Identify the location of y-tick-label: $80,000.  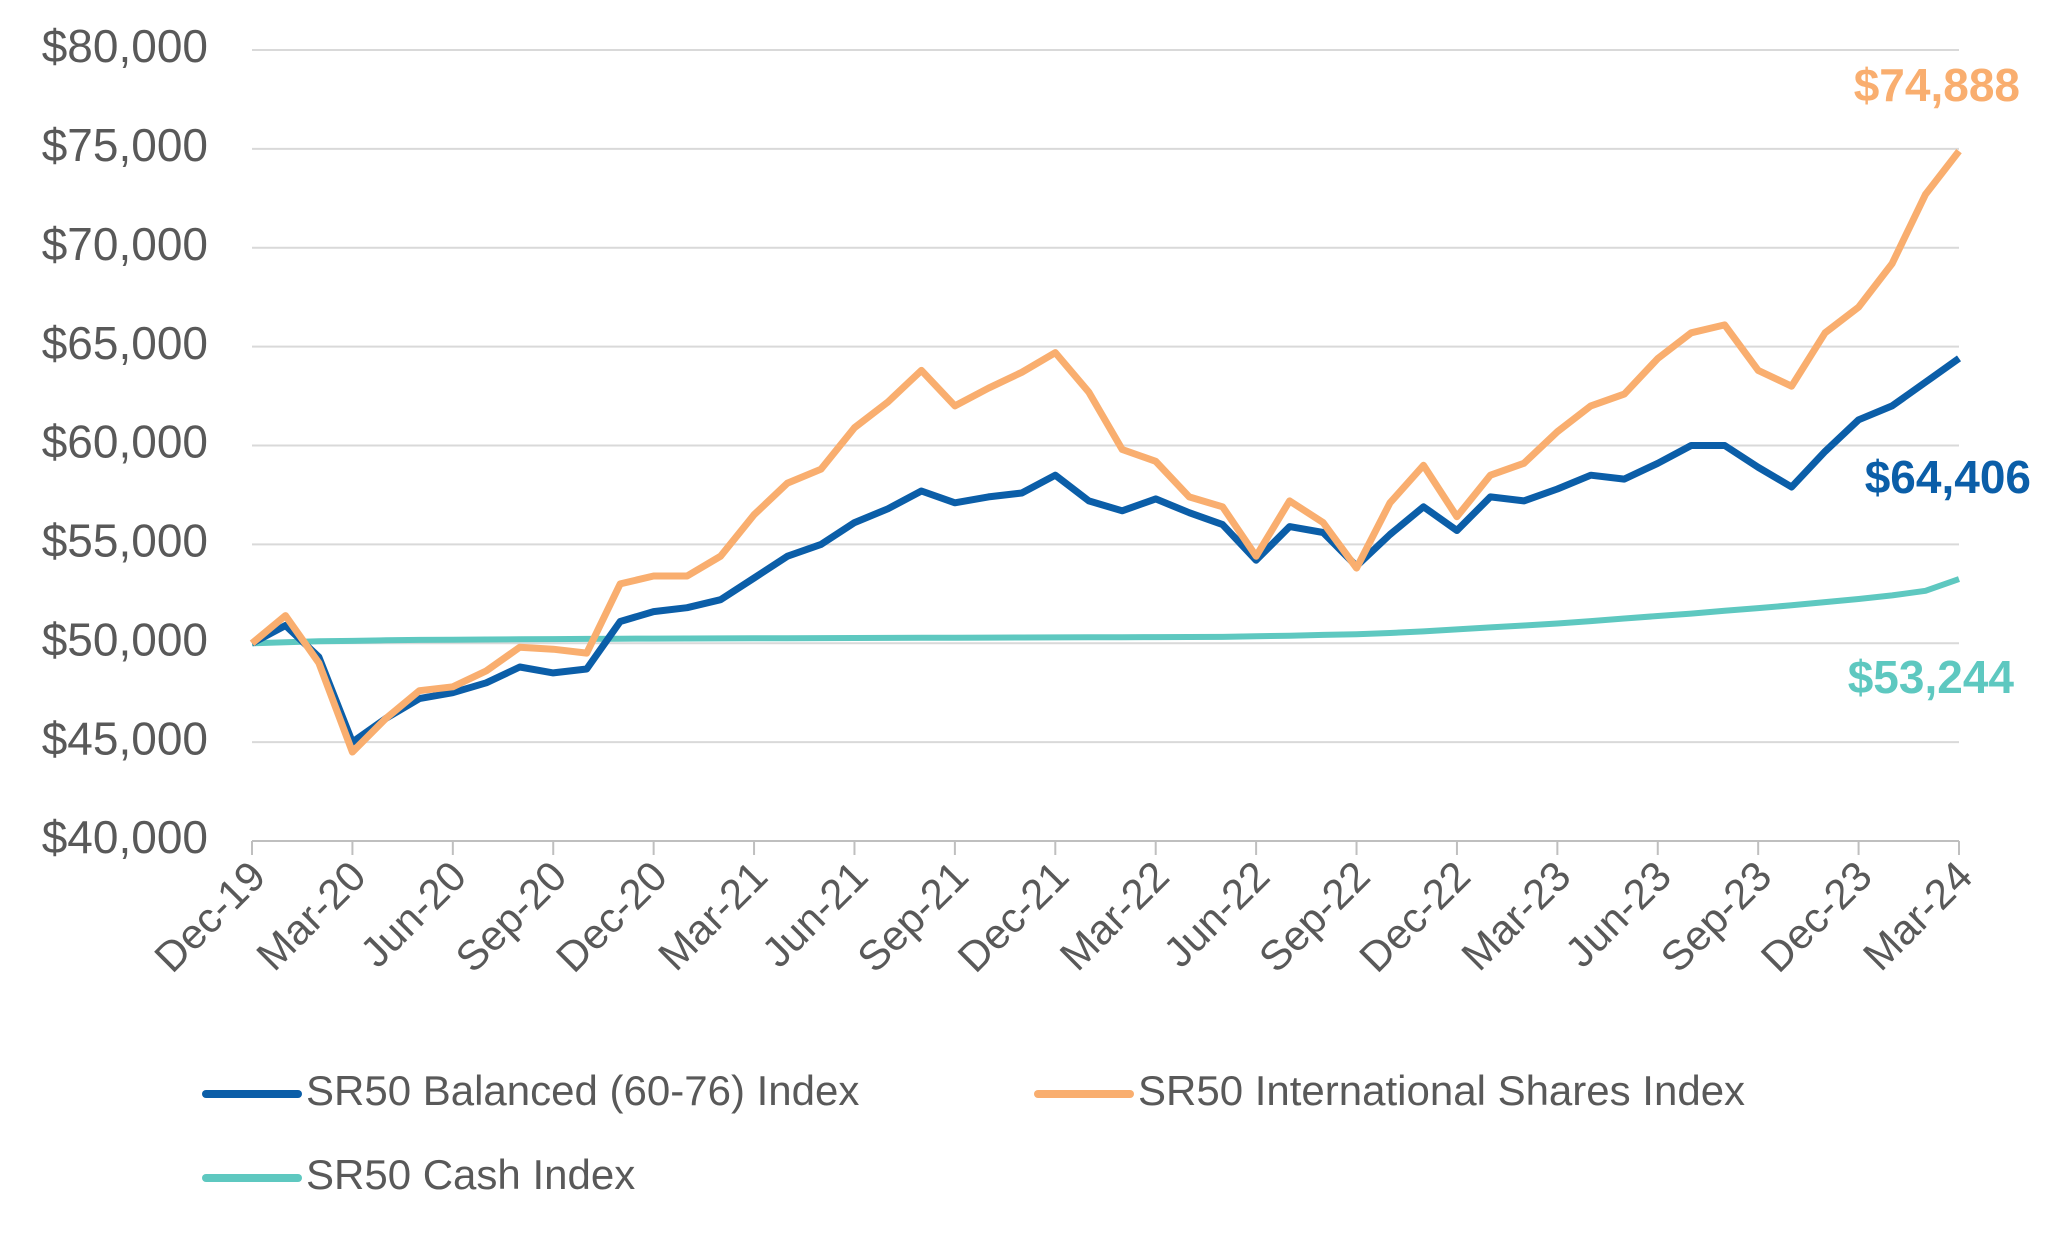
(125, 46).